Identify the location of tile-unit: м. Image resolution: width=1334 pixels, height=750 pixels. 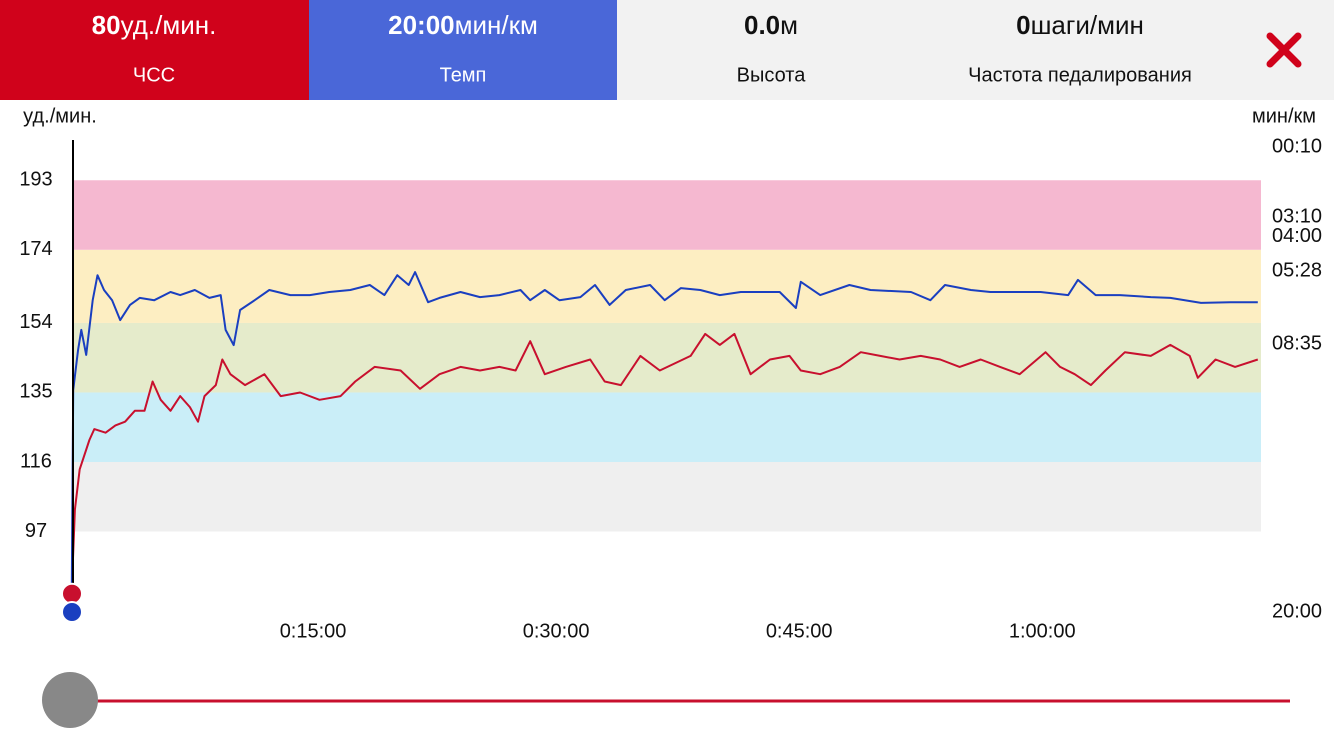
(789, 25).